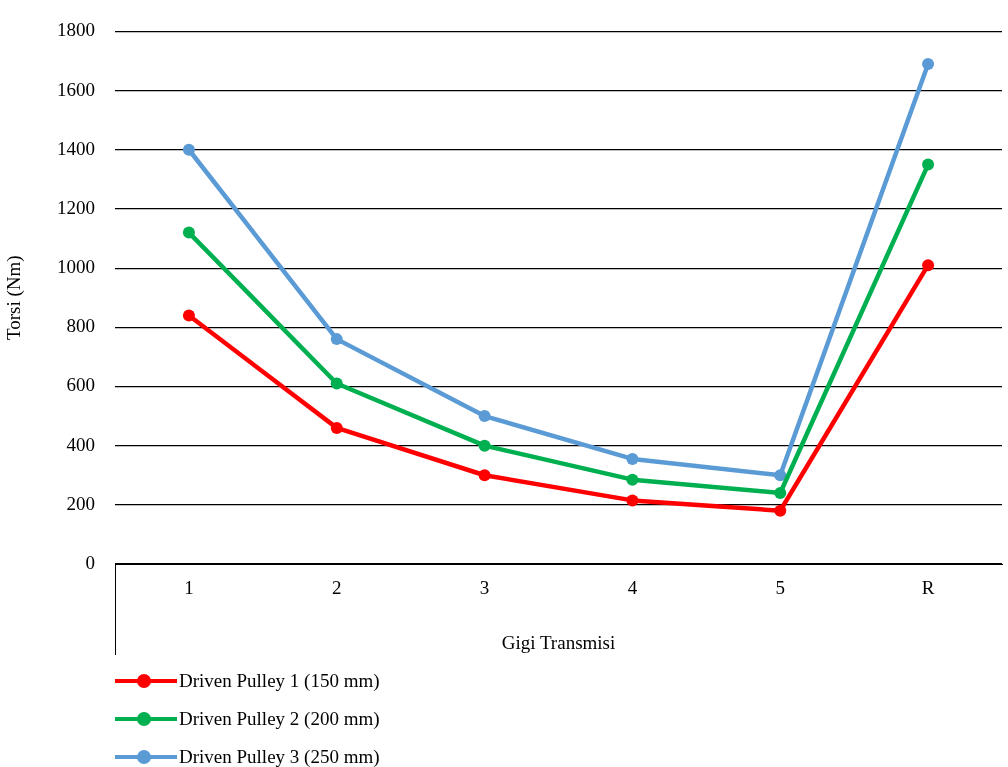 The image size is (1008, 767). I want to click on legend-label: Driven Pulley 2 (200 mm), so click(279, 719).